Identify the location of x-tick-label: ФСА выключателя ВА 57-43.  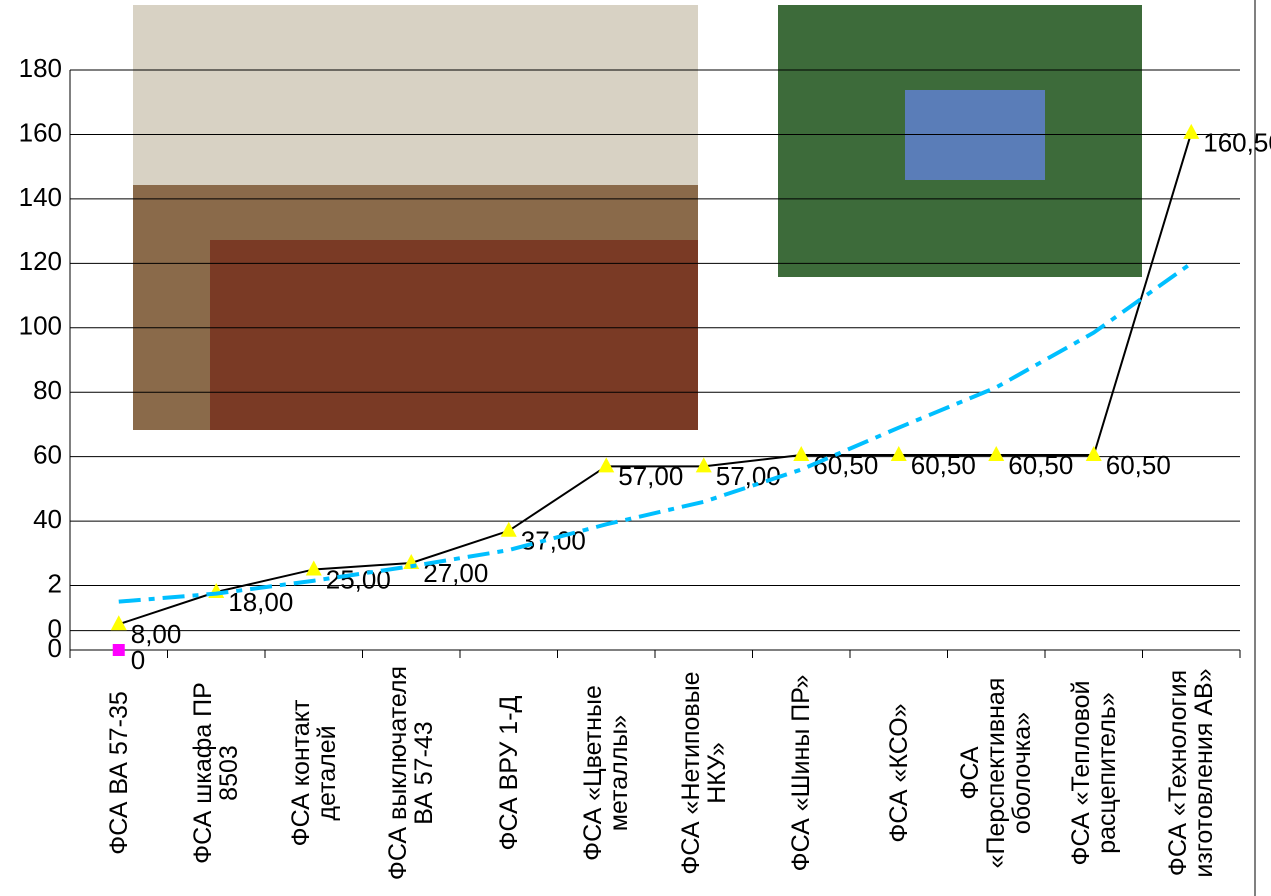
(411, 773).